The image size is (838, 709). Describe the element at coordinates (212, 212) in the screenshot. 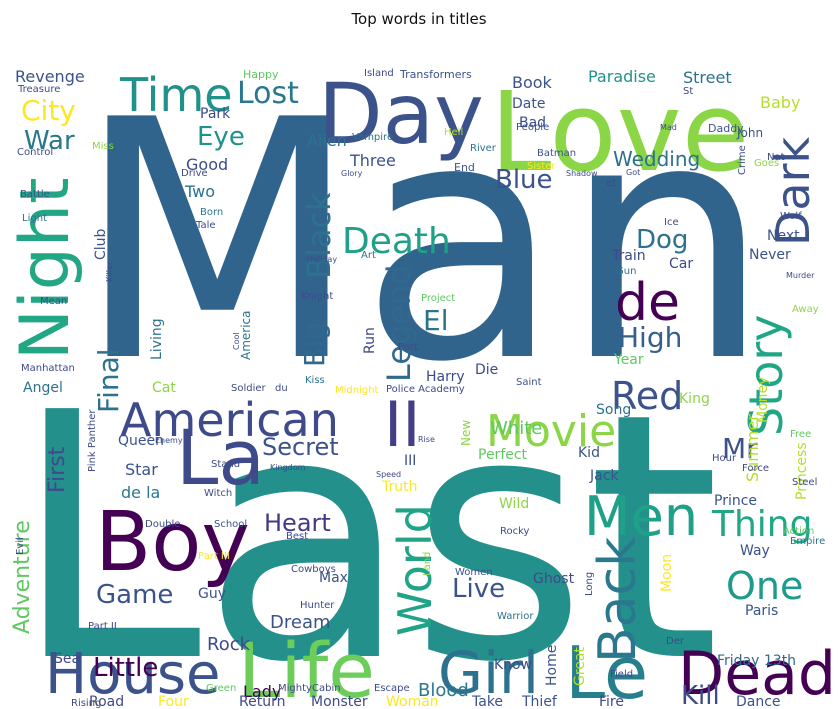

I see `word-born: Born` at that location.